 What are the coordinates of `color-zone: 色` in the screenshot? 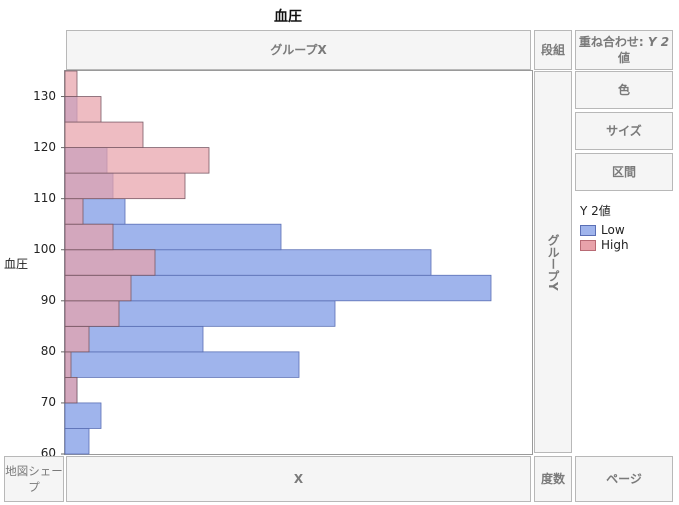 It's located at (624, 90).